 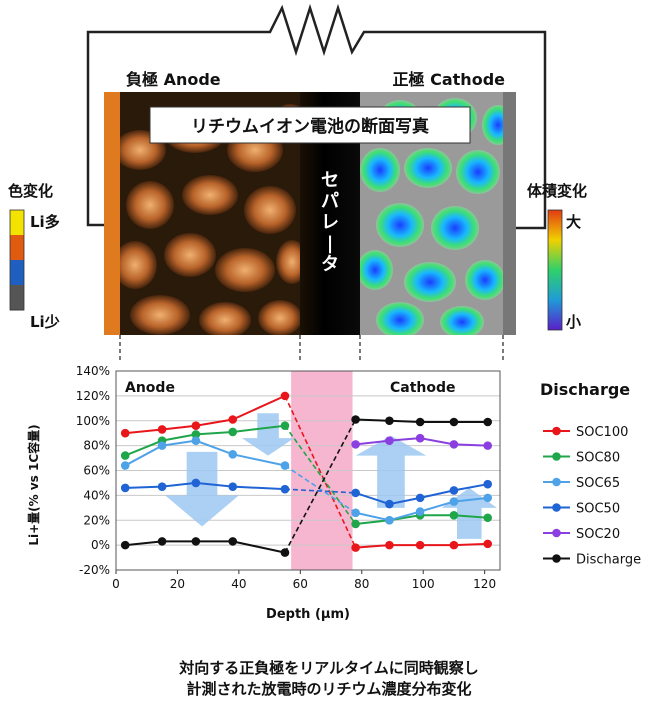 What do you see at coordinates (598, 509) in the screenshot?
I see `legend-label: SOC50` at bounding box center [598, 509].